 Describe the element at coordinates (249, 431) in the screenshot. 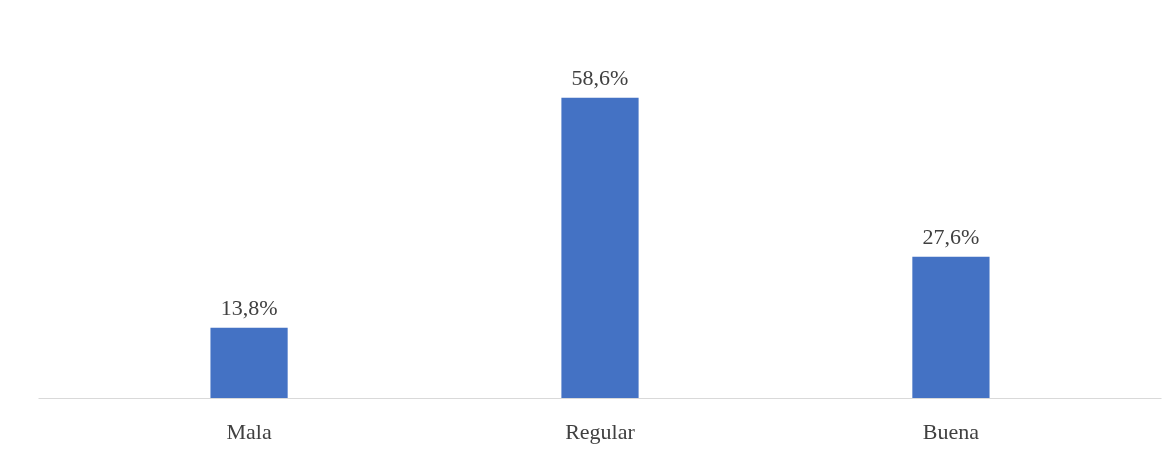

I see `x-tick-label: Mala` at that location.